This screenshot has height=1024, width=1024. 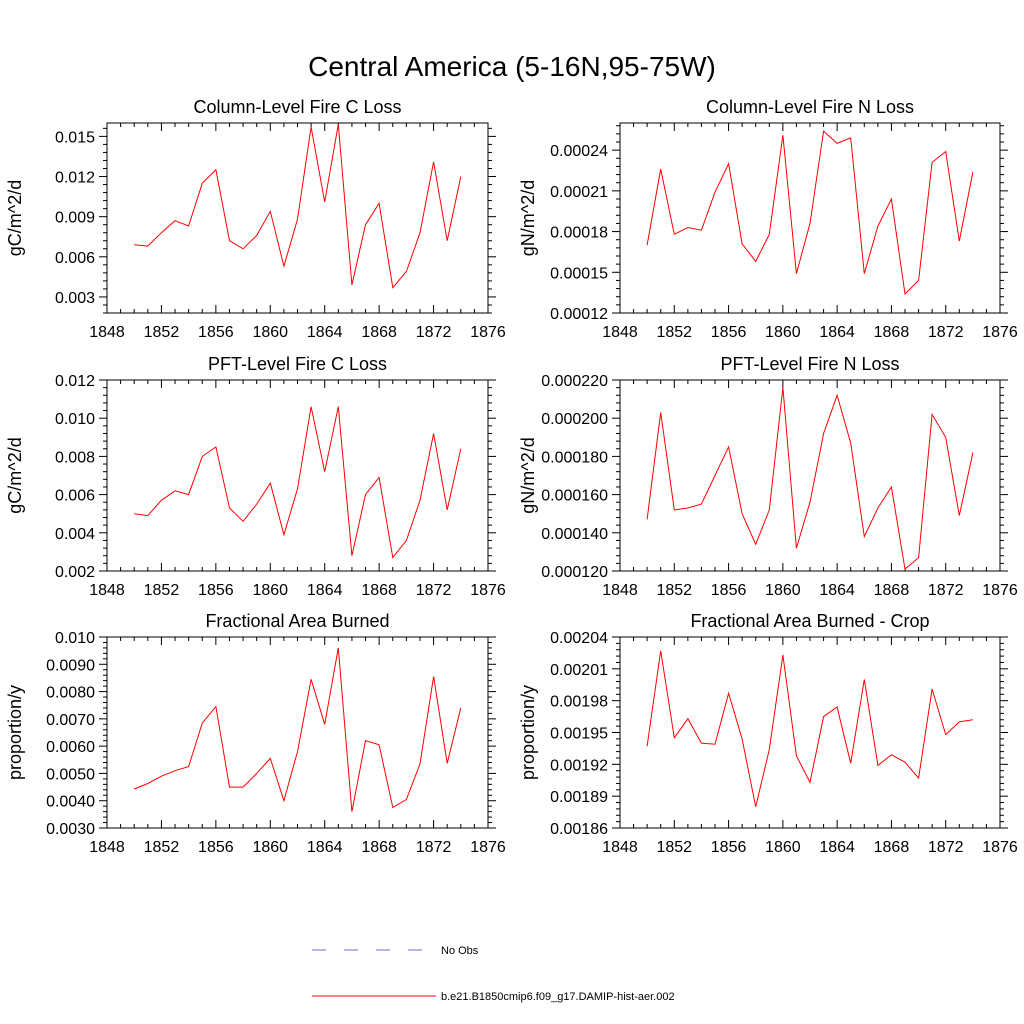 I want to click on y-axis-label: gC/m^2/d, so click(x=15, y=218).